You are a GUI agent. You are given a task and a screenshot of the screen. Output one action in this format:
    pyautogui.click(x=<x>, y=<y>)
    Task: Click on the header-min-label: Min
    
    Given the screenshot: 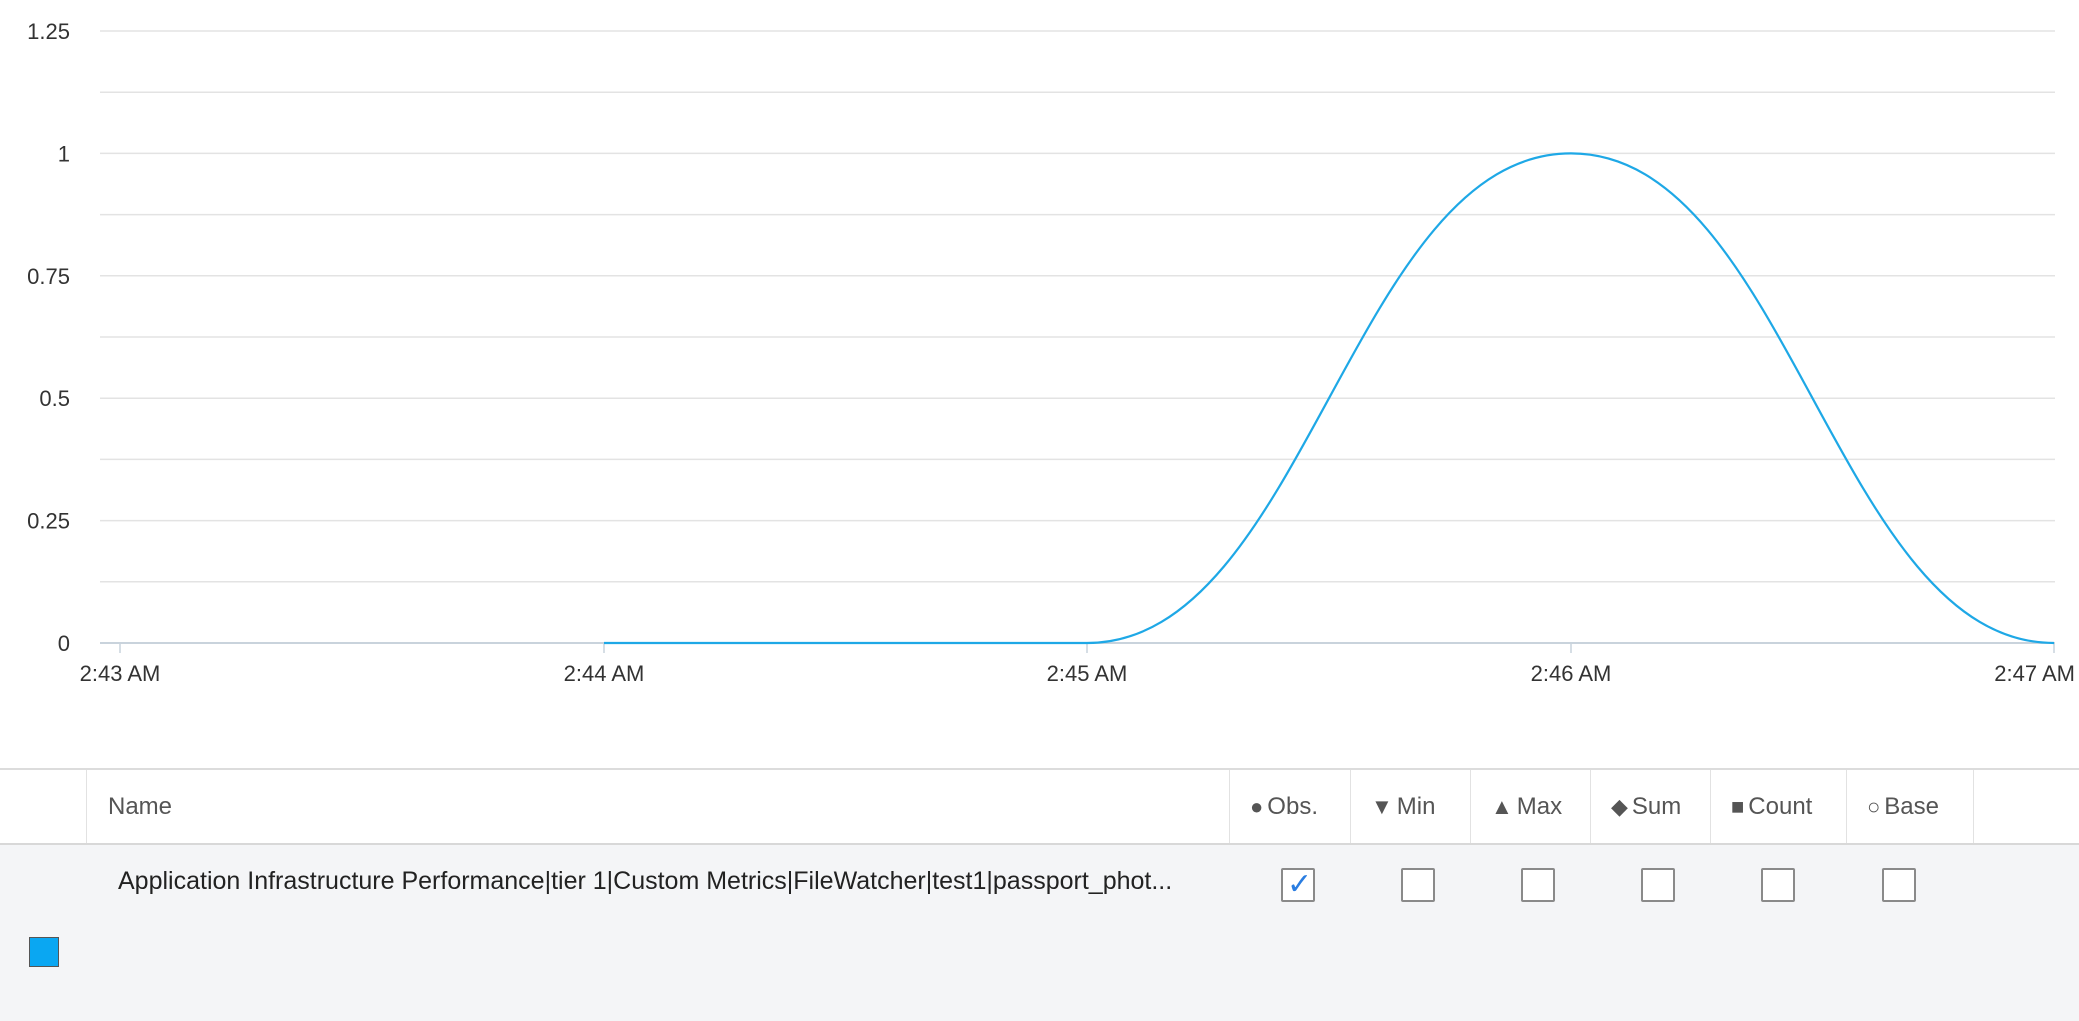 What is the action you would take?
    pyautogui.click(x=1416, y=806)
    